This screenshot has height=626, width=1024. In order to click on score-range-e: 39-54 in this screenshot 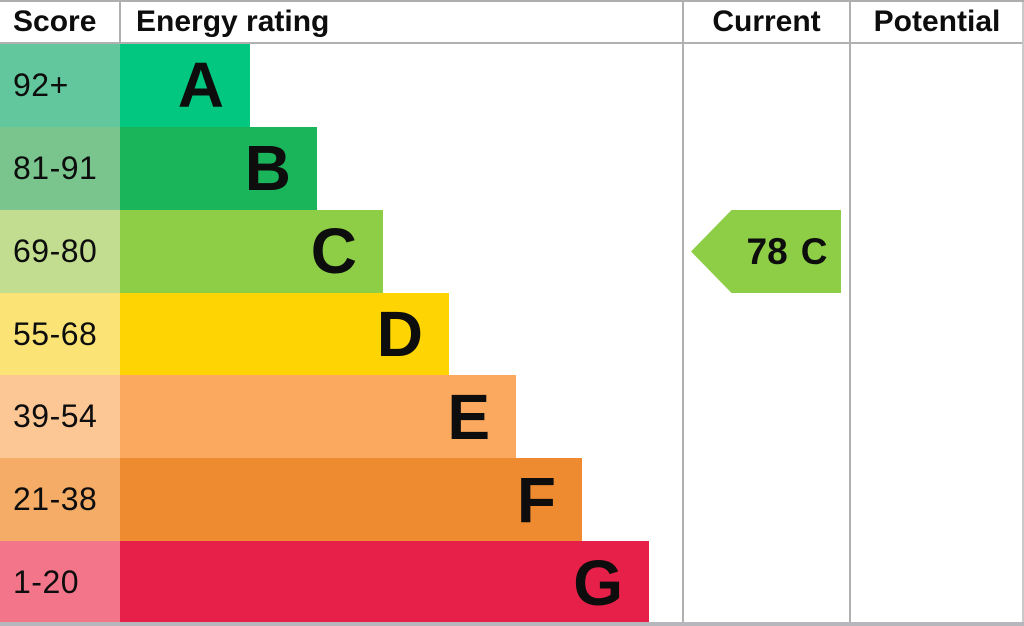, I will do `click(60, 417)`.